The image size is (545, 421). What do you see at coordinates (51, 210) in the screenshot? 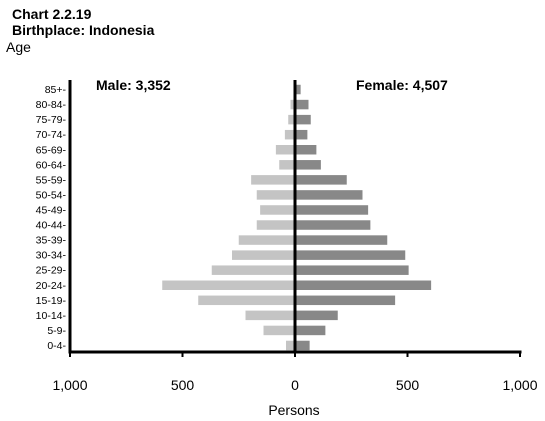
I see `age-group-label: 45-49-` at bounding box center [51, 210].